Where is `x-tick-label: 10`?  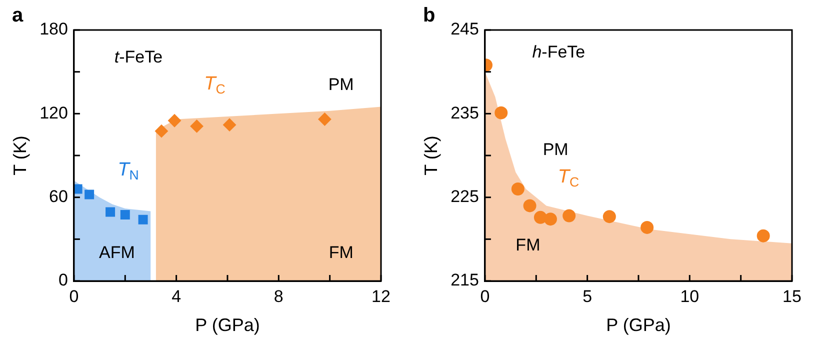 x-tick-label: 10 is located at coordinates (690, 296).